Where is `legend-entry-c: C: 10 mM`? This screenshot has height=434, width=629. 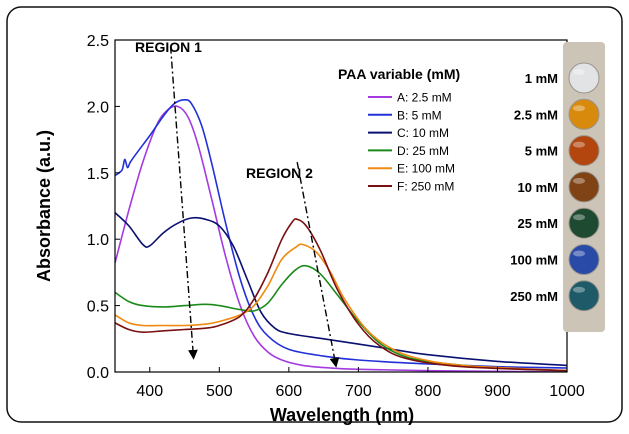 legend-entry-c: C: 10 mM is located at coordinates (423, 133).